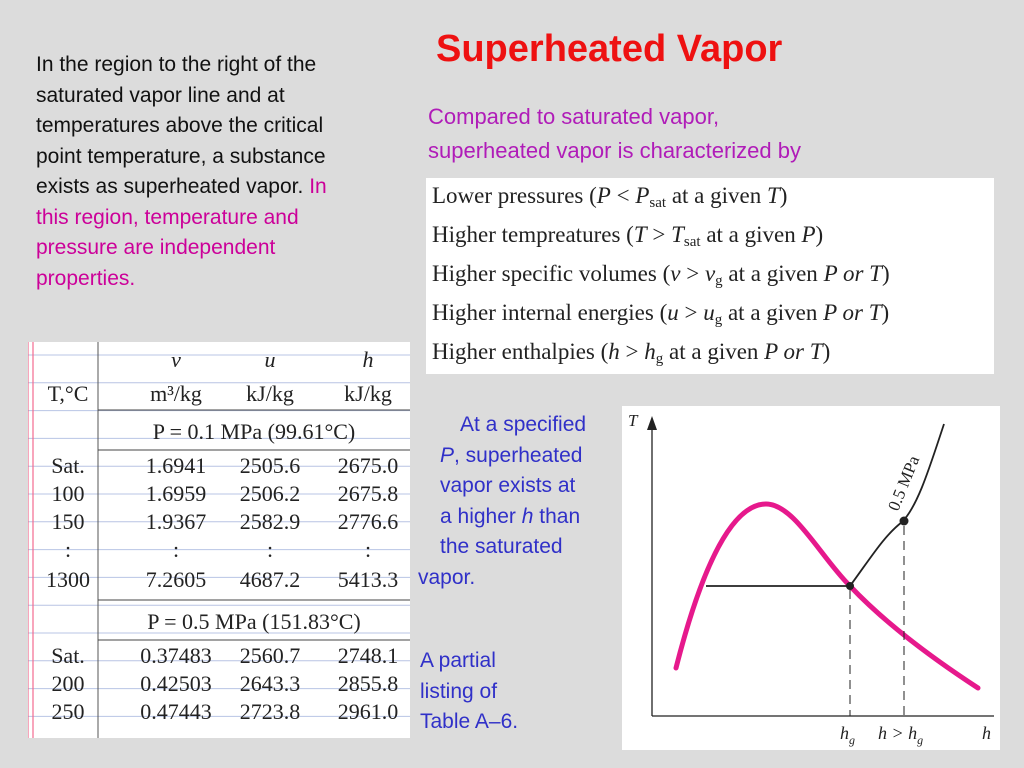 The height and width of the screenshot is (768, 1024). What do you see at coordinates (510, 516) in the screenshot?
I see `note-line: a higher h than` at bounding box center [510, 516].